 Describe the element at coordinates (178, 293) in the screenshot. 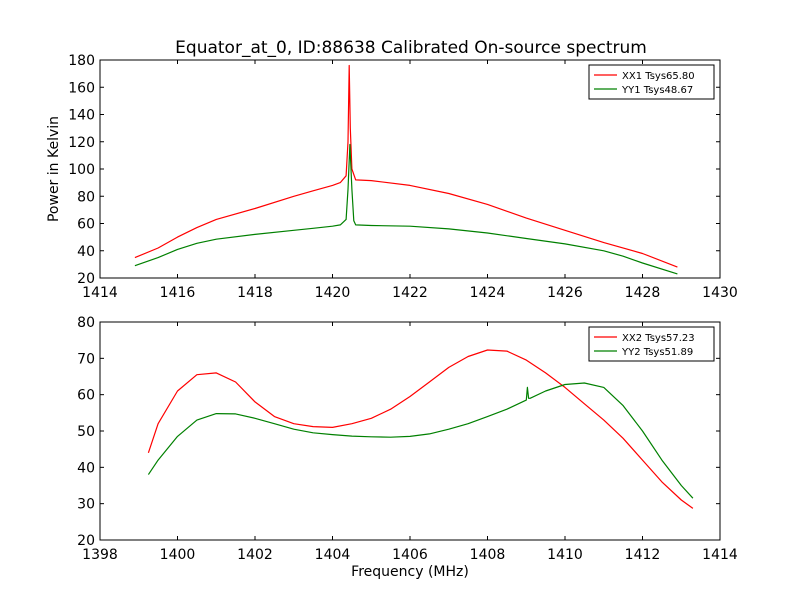

I see `x-tick-label: 1416` at that location.